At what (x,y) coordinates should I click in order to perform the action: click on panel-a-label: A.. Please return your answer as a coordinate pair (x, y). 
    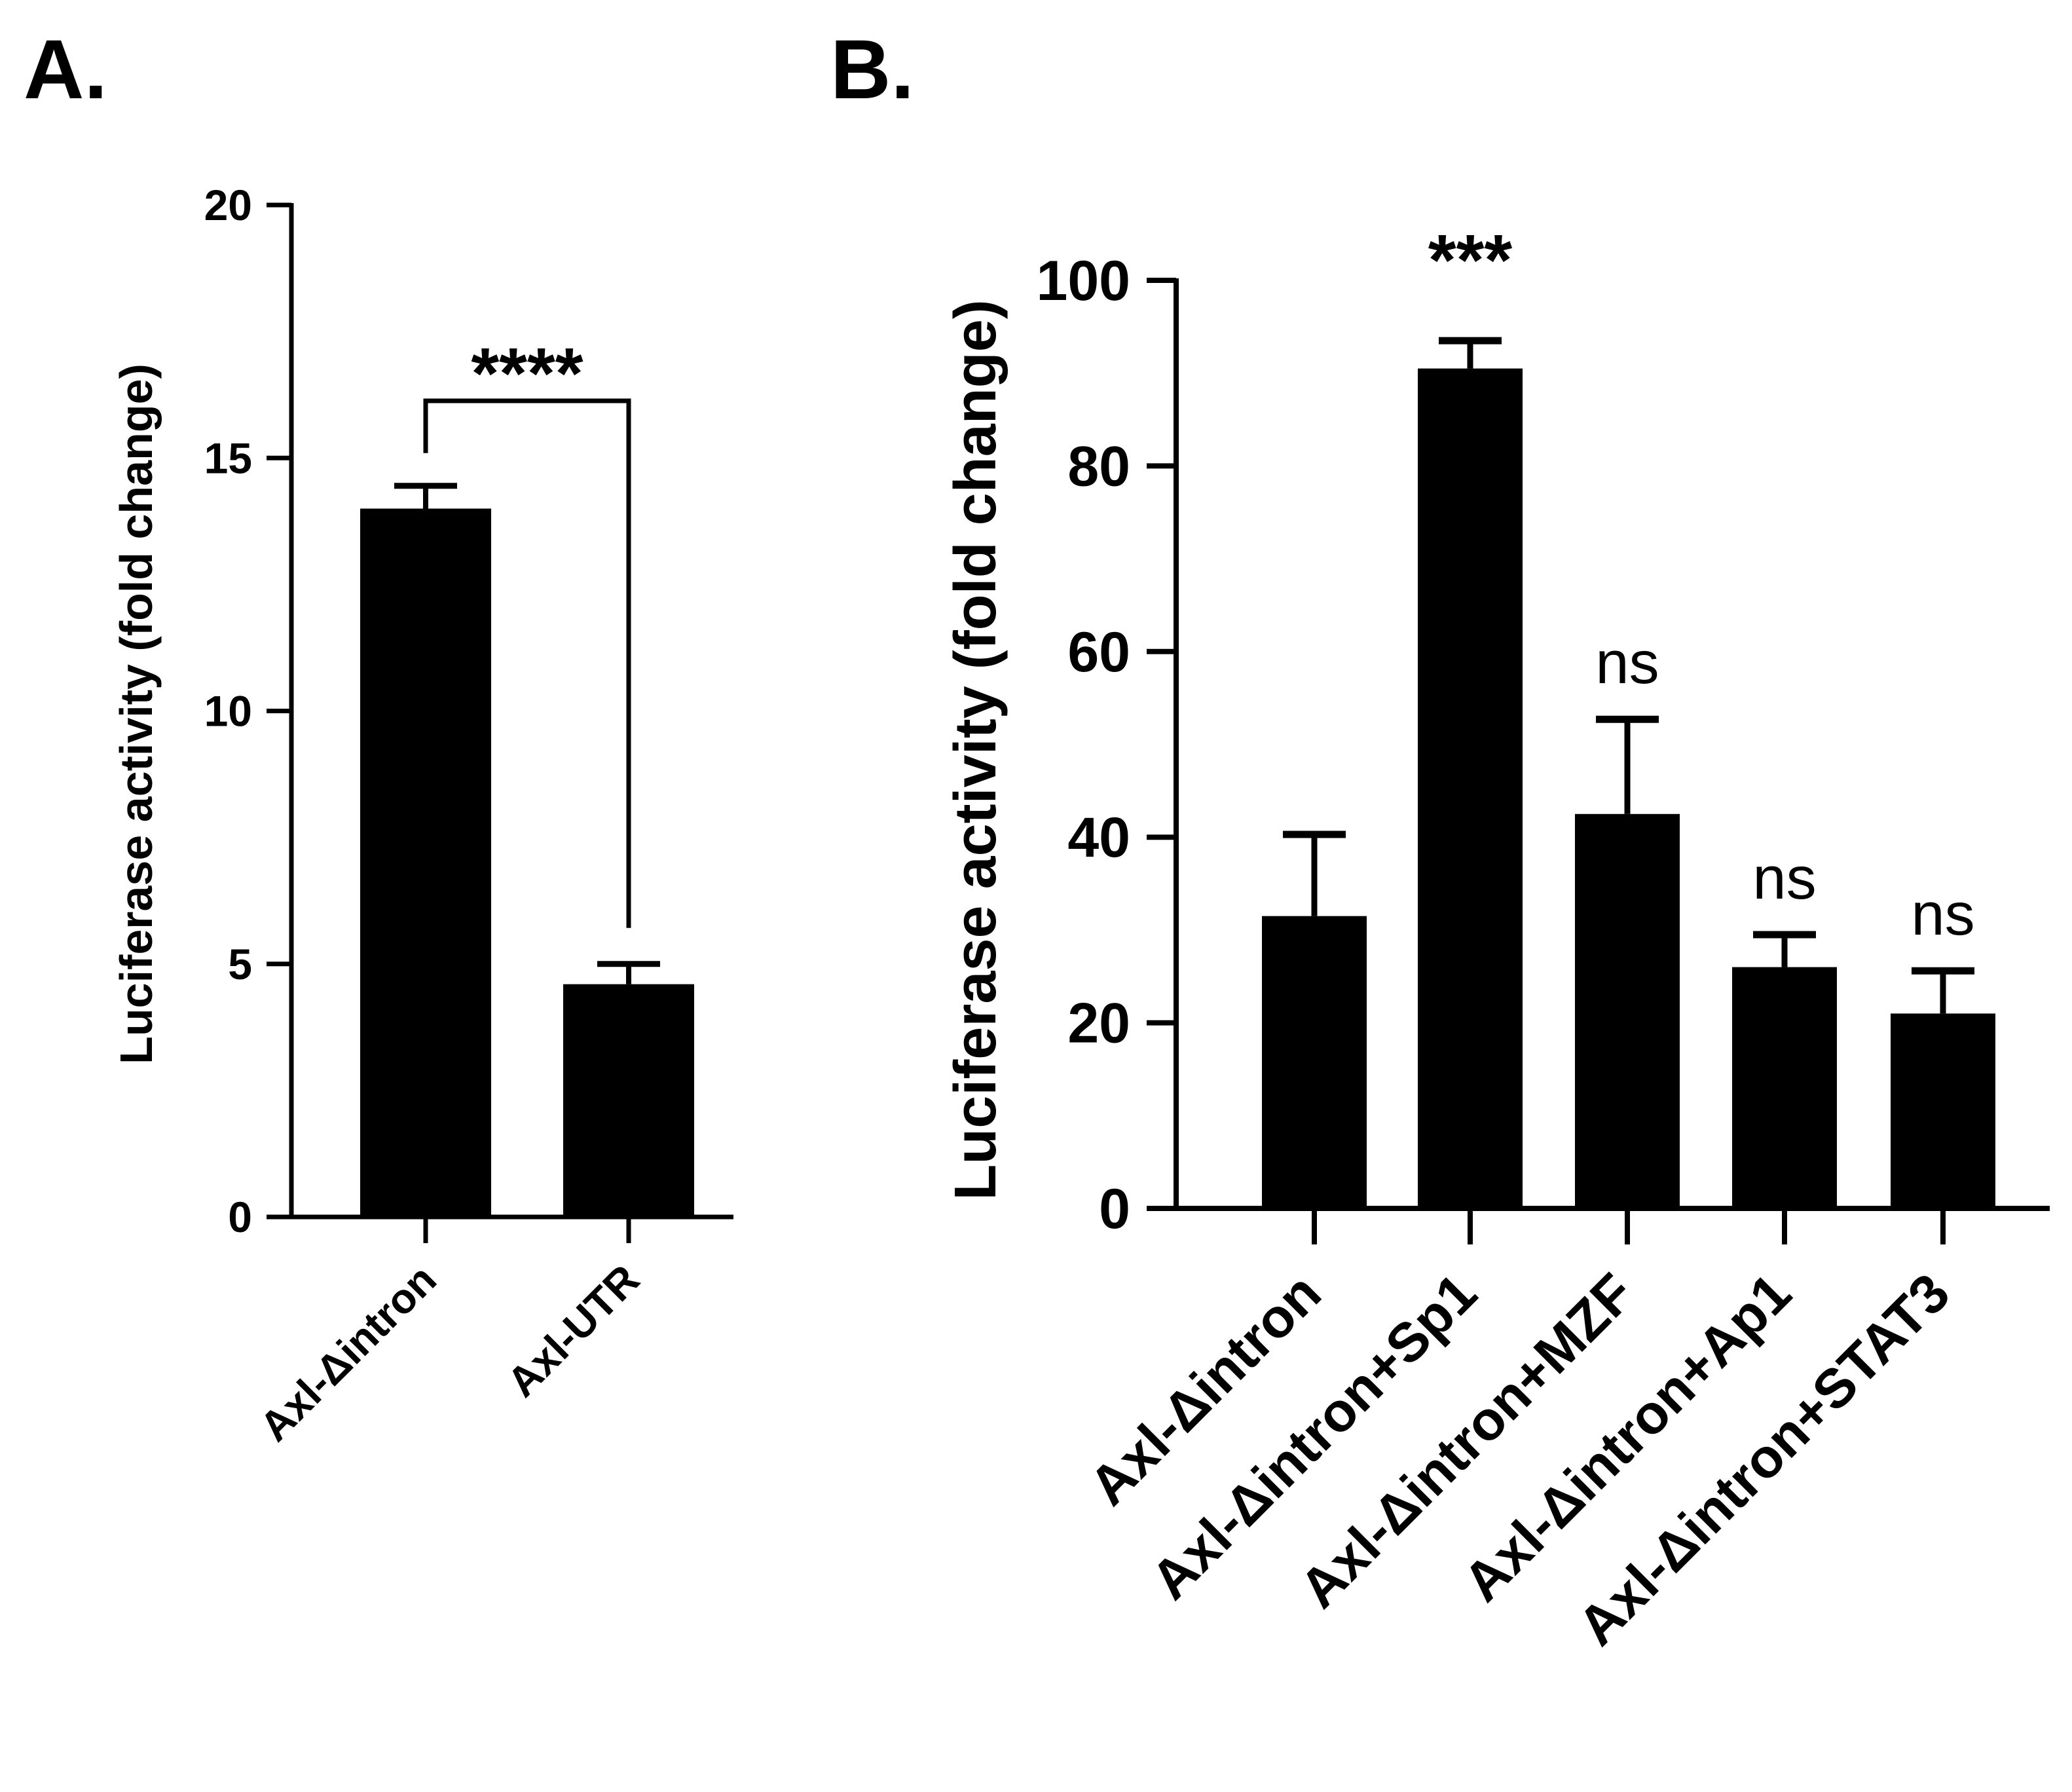
    Looking at the image, I should click on (65, 70).